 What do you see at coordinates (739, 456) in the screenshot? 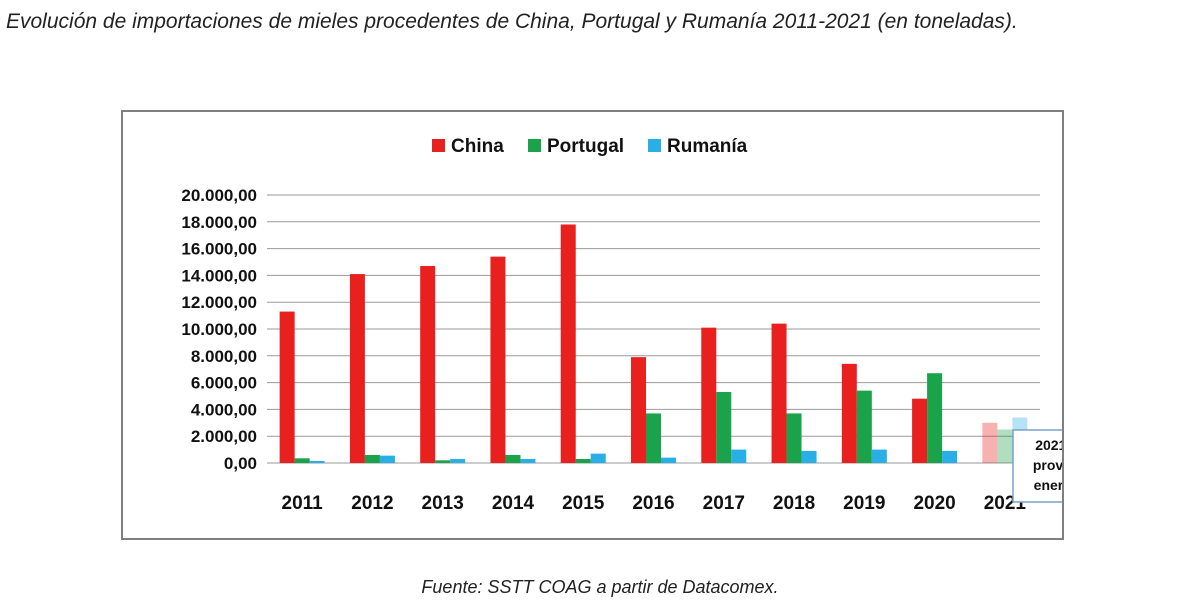
I see `bar-rumanía-2017` at bounding box center [739, 456].